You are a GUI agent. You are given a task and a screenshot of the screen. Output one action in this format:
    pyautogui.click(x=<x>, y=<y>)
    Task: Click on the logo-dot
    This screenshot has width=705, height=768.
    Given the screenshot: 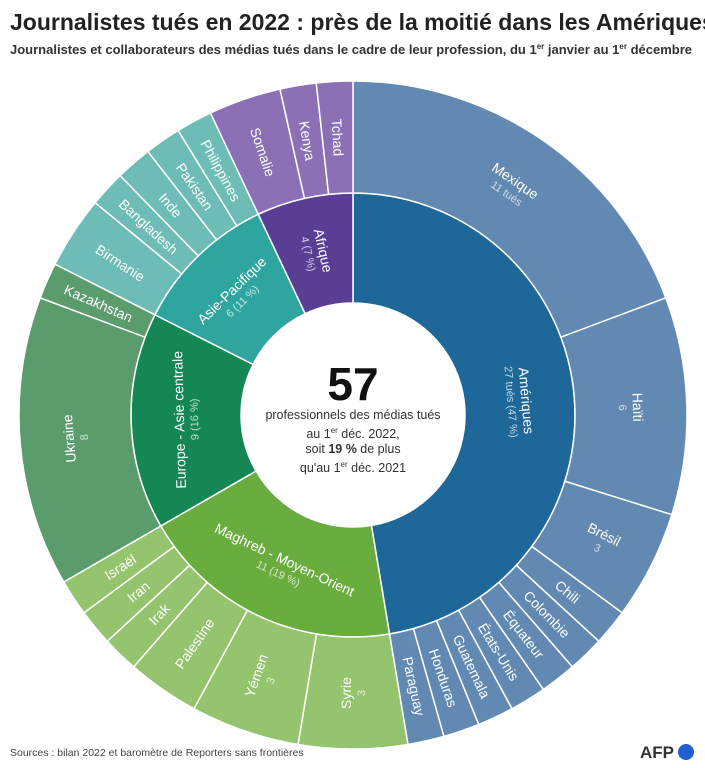 What is the action you would take?
    pyautogui.click(x=686, y=752)
    